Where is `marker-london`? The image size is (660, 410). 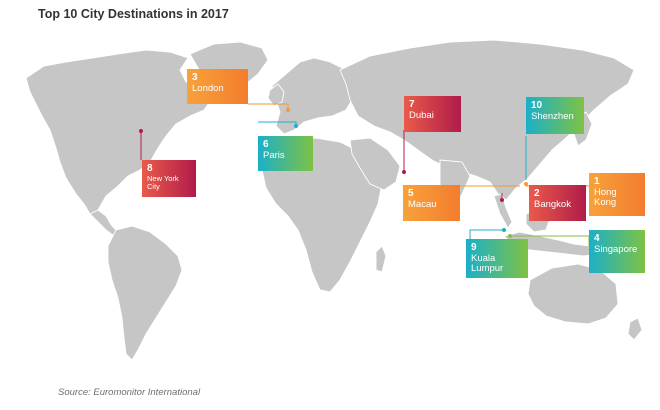 marker-london is located at coordinates (288, 110).